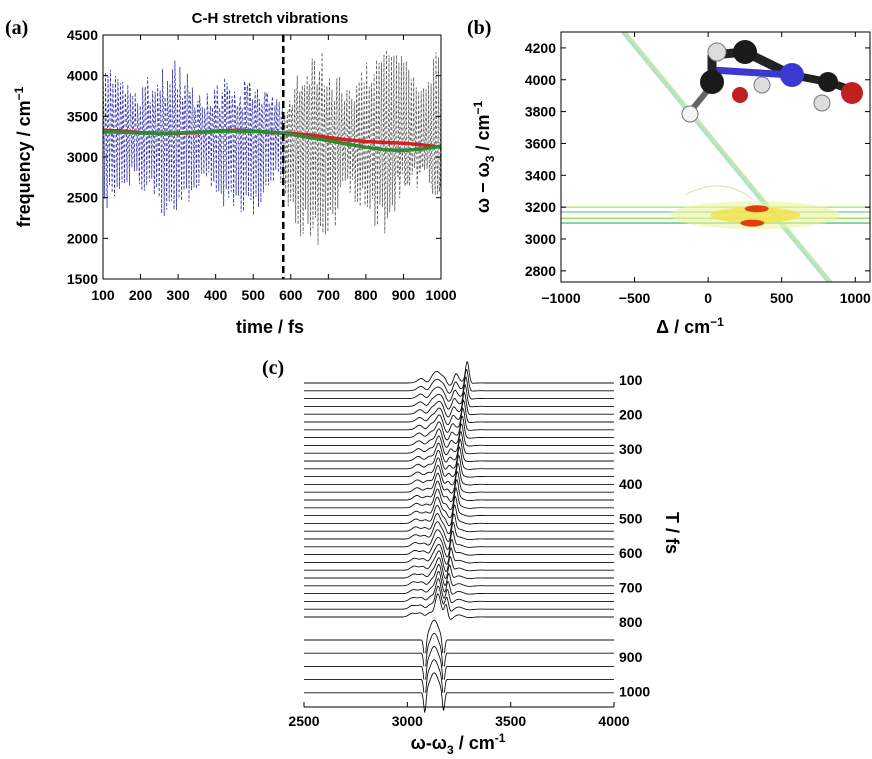 The height and width of the screenshot is (759, 872). What do you see at coordinates (540, 112) in the screenshot?
I see `y-tick-label: 3800` at bounding box center [540, 112].